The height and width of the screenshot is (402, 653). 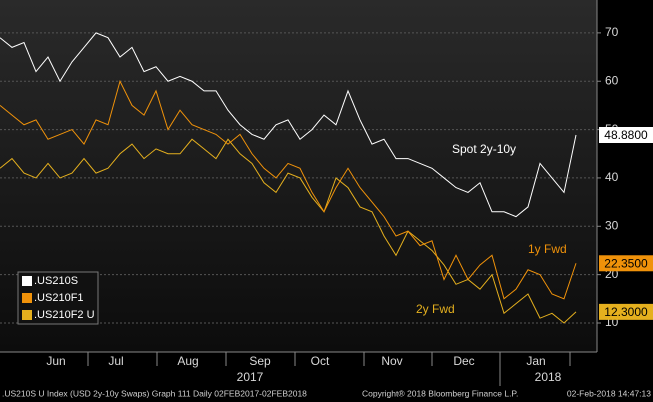 What do you see at coordinates (391, 361) in the screenshot?
I see `x-tick-label: Nov` at bounding box center [391, 361].